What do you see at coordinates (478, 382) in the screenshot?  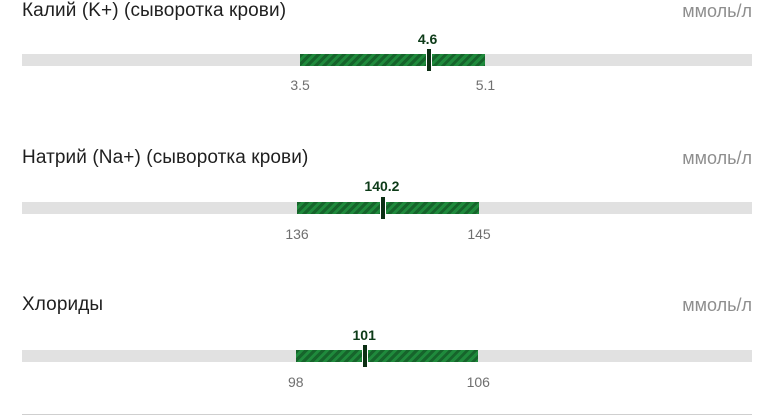 I see `range-high-label: 106` at bounding box center [478, 382].